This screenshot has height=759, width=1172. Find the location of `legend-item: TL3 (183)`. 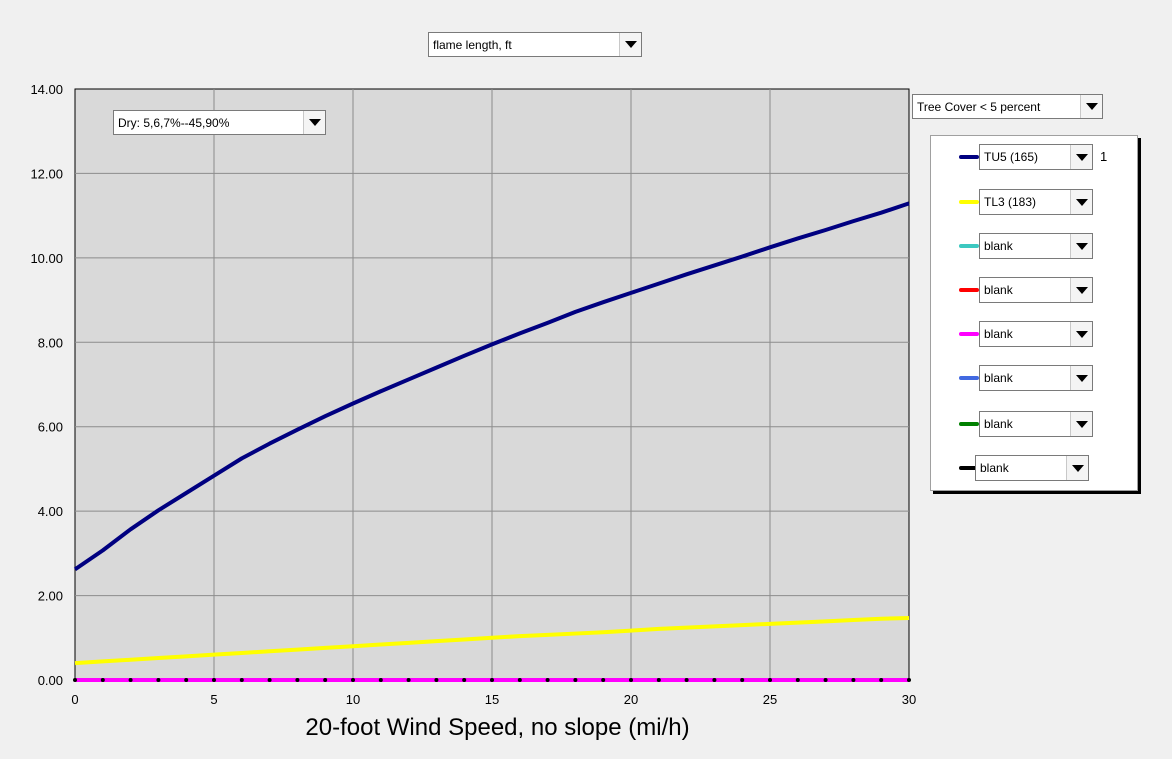

legend-item: TL3 (183) is located at coordinates (1031, 202).